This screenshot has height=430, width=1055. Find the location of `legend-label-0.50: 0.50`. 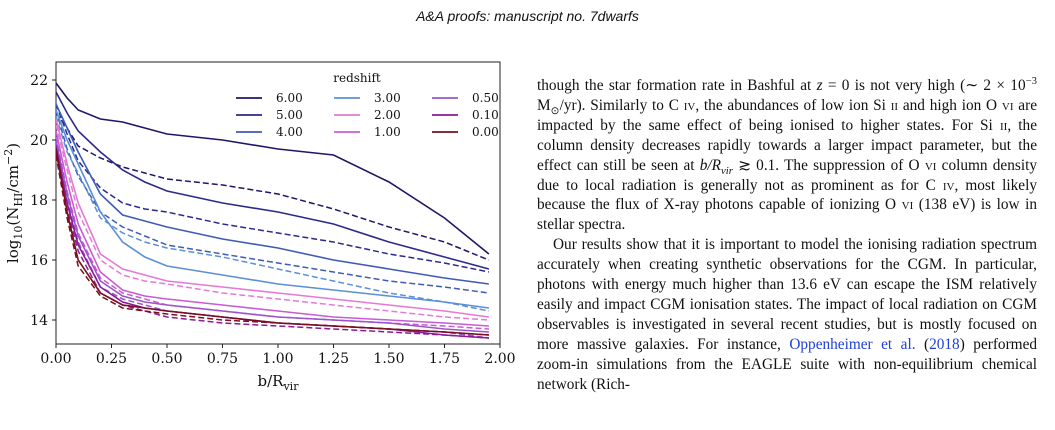

legend-label-0.50: 0.50 is located at coordinates (485, 98).